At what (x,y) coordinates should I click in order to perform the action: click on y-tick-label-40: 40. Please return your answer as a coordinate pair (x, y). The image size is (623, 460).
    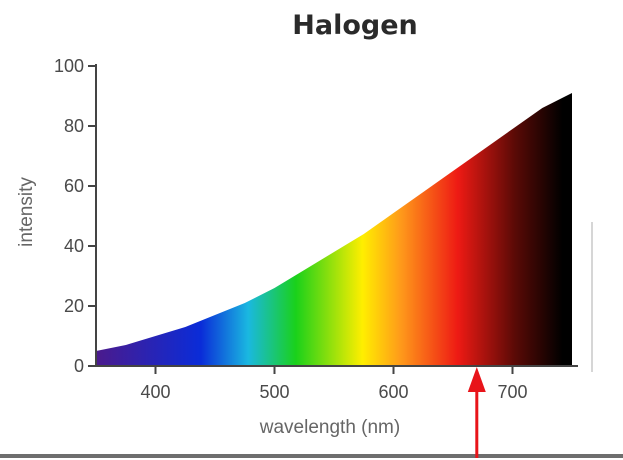
    Looking at the image, I should click on (74, 246).